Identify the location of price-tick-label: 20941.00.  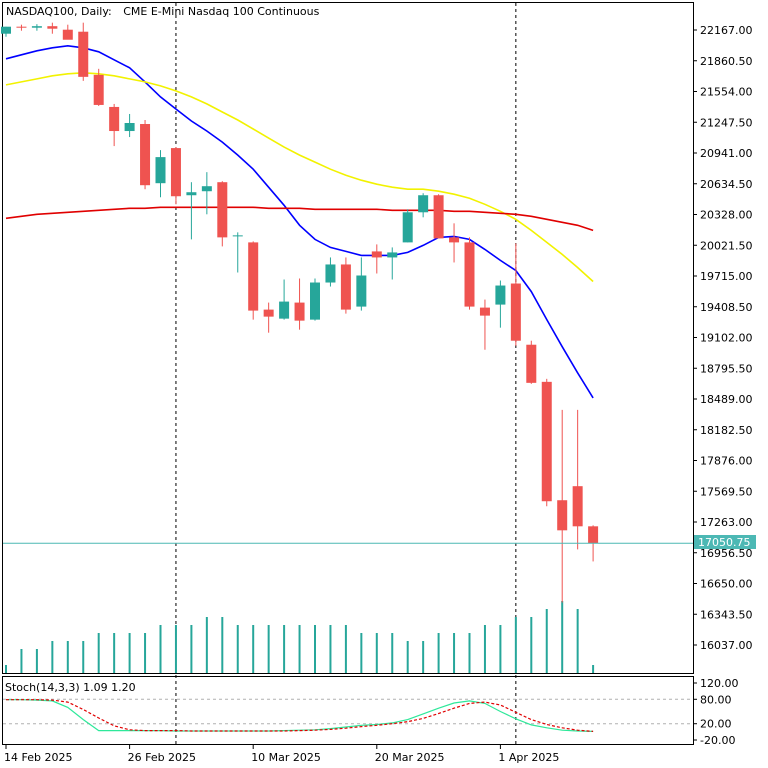
(726, 153).